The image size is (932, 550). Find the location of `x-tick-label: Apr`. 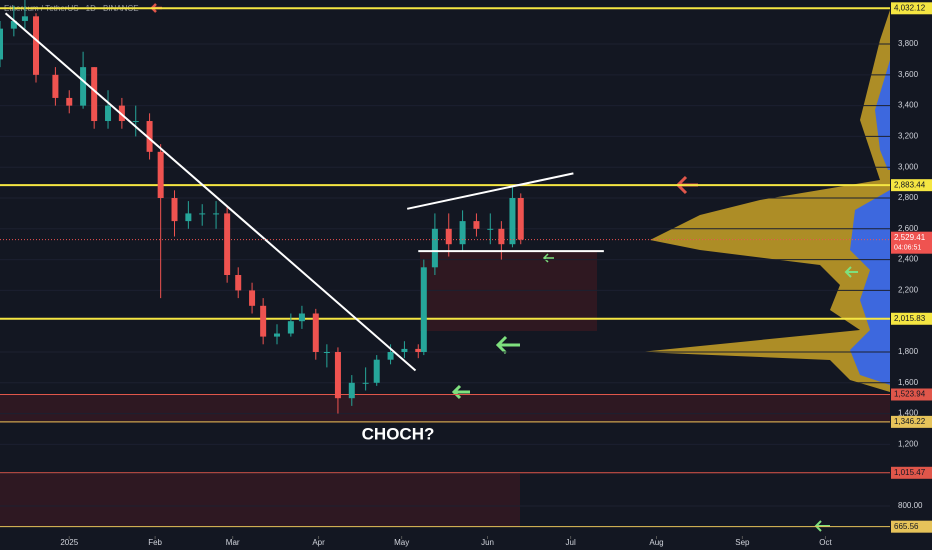

x-tick-label: Apr is located at coordinates (318, 542).